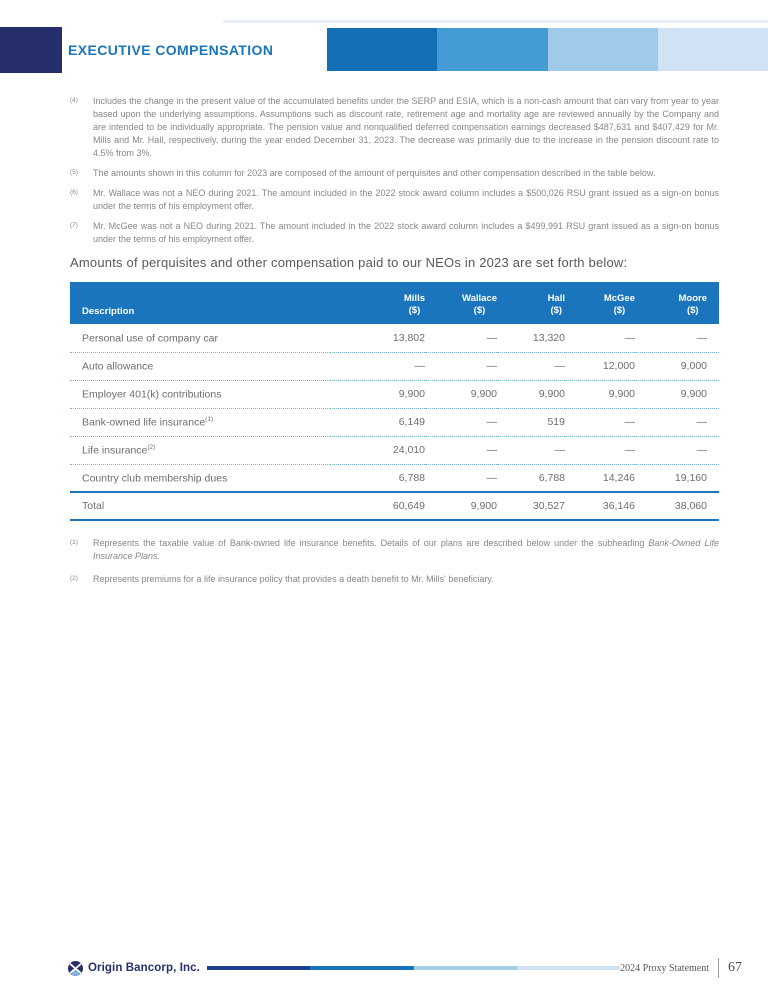 The width and height of the screenshot is (768, 1000). Describe the element at coordinates (495, 21) in the screenshot. I see `top-edge-hairline` at that location.